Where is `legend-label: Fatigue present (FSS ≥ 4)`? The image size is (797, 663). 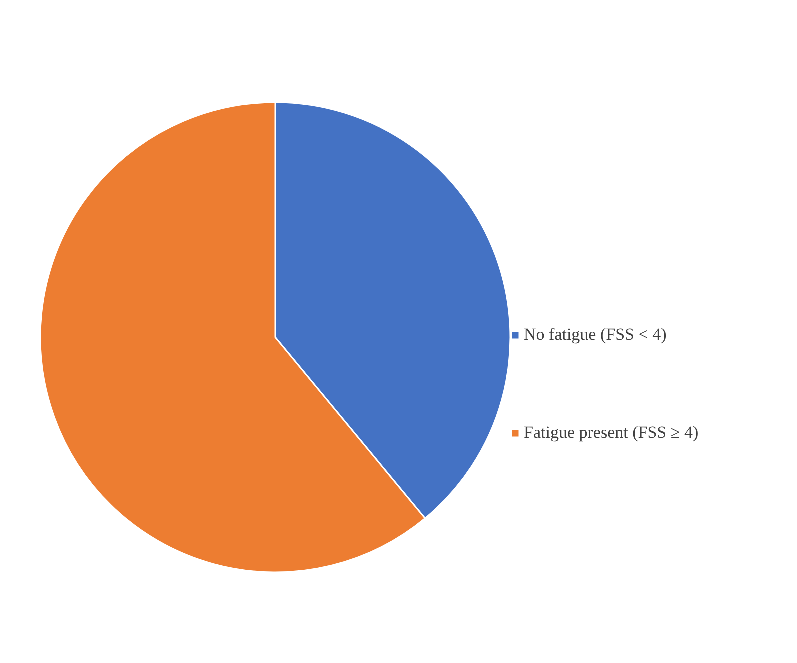
legend-label: Fatigue present (FSS ≥ 4) is located at coordinates (611, 433).